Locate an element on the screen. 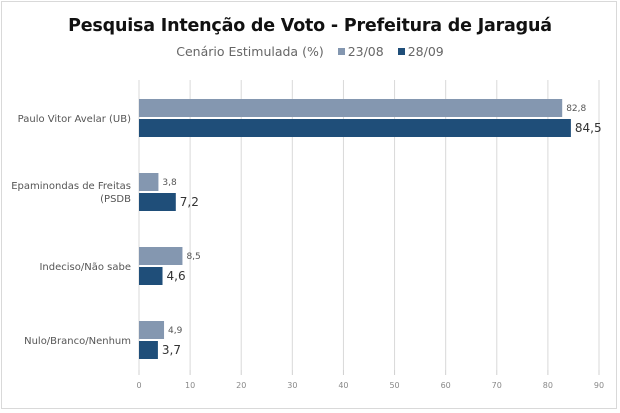 The image size is (620, 413). tick-label: 10 is located at coordinates (190, 385).